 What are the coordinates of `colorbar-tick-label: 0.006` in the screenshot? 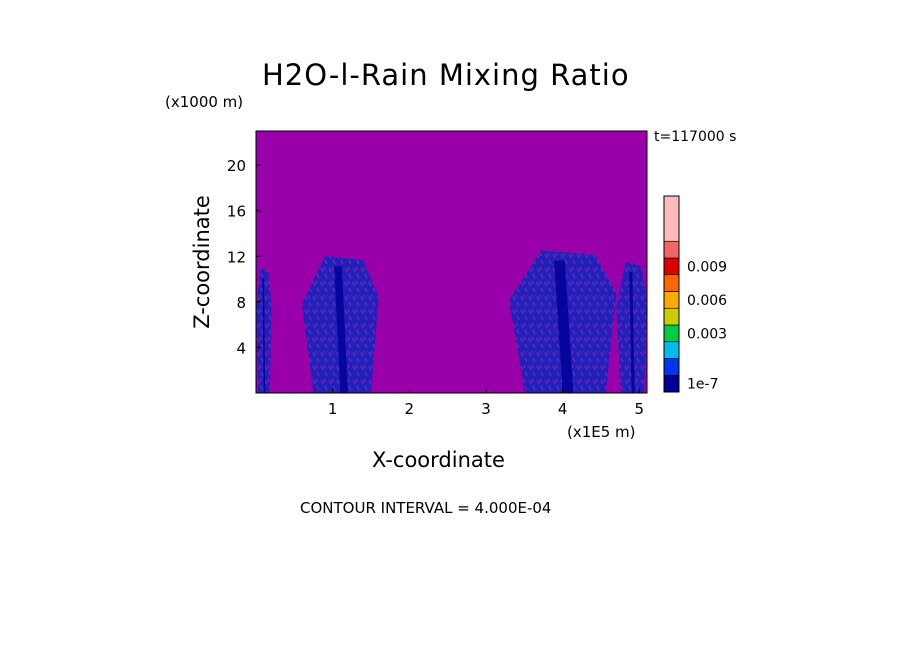 It's located at (707, 301).